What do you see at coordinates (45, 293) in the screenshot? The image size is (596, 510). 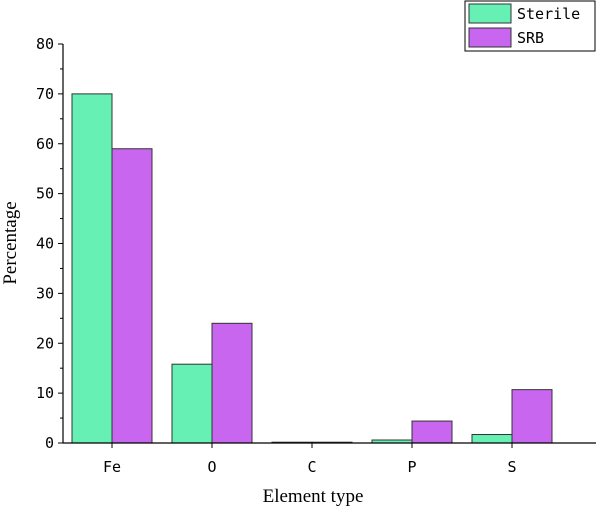 I see `y-tick-label: 30` at bounding box center [45, 293].